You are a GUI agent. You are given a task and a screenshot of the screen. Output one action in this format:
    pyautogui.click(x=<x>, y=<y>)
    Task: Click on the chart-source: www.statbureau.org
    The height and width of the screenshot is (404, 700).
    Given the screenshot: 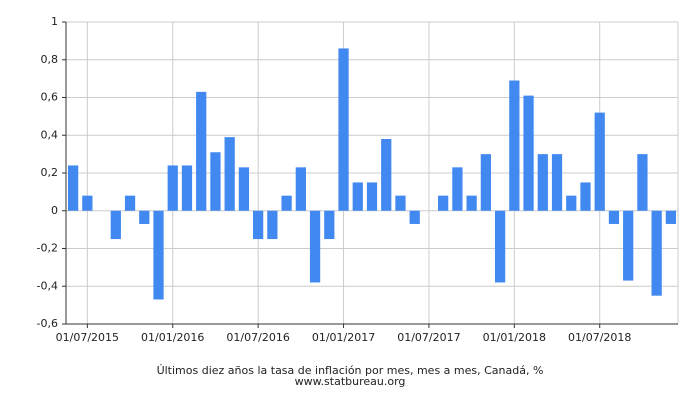 What is the action you would take?
    pyautogui.click(x=350, y=381)
    